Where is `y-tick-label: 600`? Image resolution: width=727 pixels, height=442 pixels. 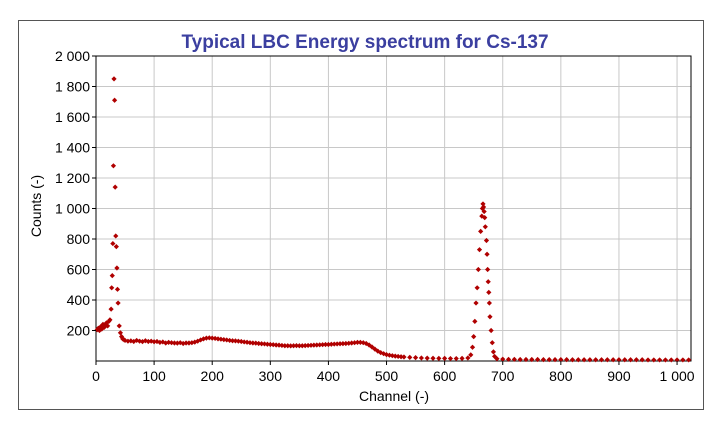 y-tick-label: 600 is located at coordinates (79, 270).